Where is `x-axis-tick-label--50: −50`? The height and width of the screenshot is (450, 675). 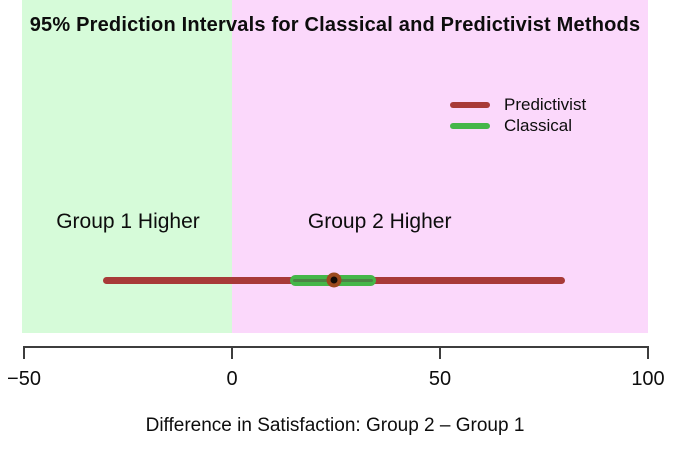 x-axis-tick-label--50: −50 is located at coordinates (24, 379).